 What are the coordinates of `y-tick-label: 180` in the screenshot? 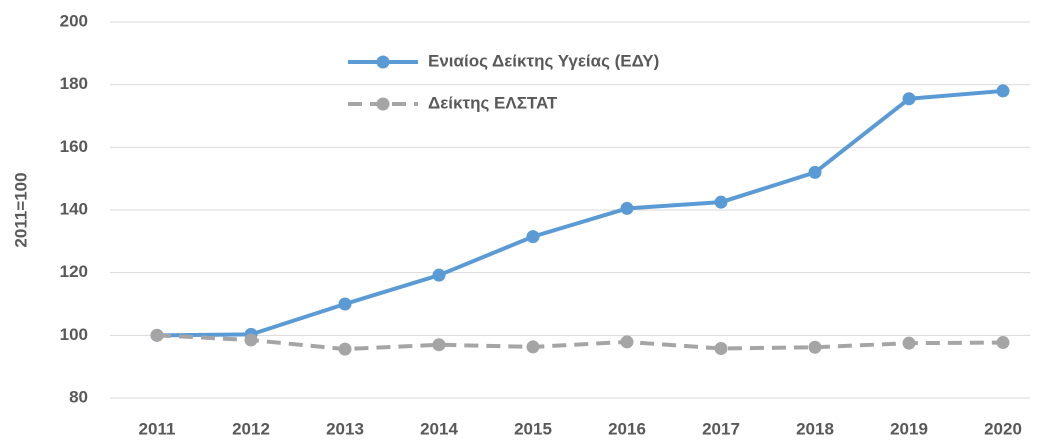 It's located at (74, 83).